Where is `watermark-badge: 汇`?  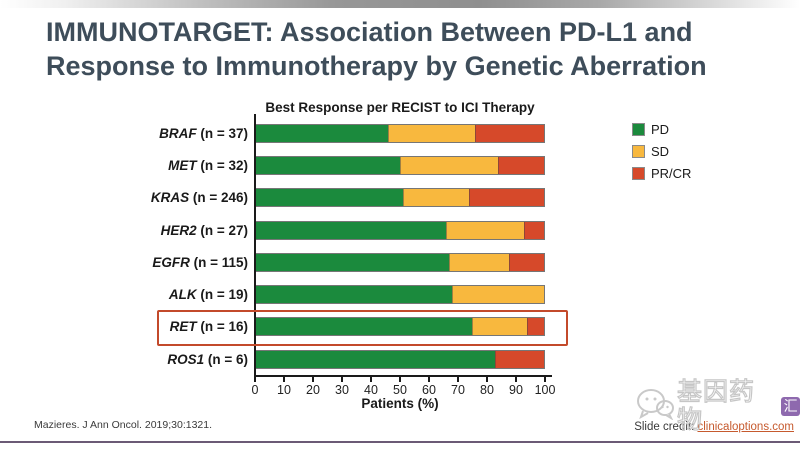
watermark-badge: 汇 is located at coordinates (790, 406).